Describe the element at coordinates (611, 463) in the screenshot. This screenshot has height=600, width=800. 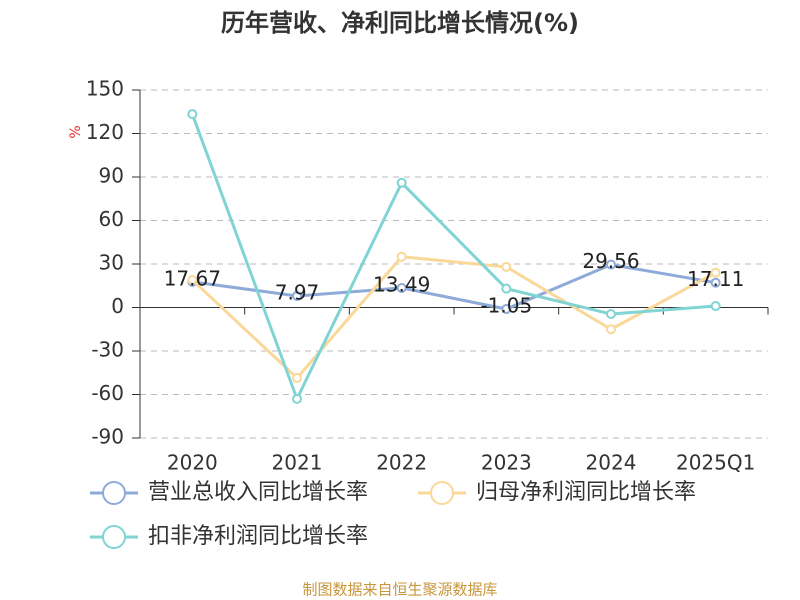
I see `x-tick-label: 2024` at that location.